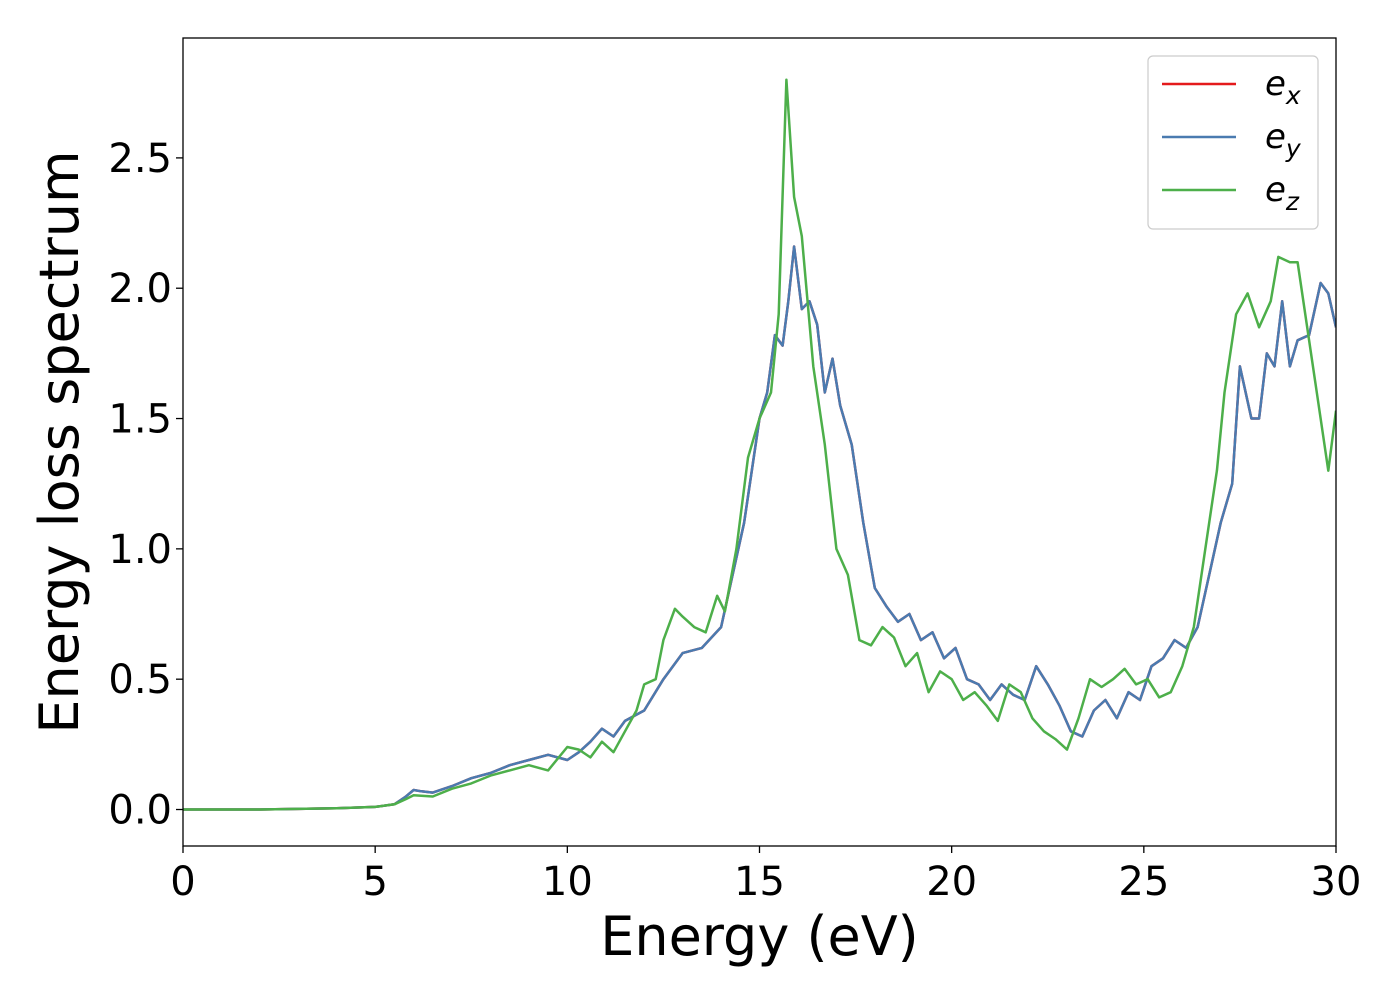 The image size is (1400, 1000). What do you see at coordinates (1283, 140) in the screenshot?
I see `legend-label-y: ey` at bounding box center [1283, 140].